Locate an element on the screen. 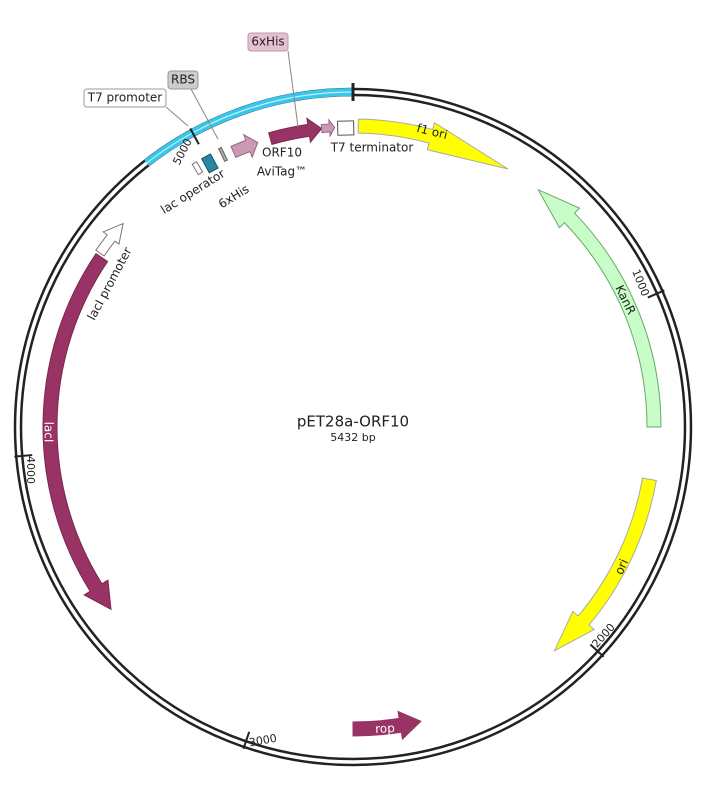  feature-label: lacI is located at coordinates (49, 432).